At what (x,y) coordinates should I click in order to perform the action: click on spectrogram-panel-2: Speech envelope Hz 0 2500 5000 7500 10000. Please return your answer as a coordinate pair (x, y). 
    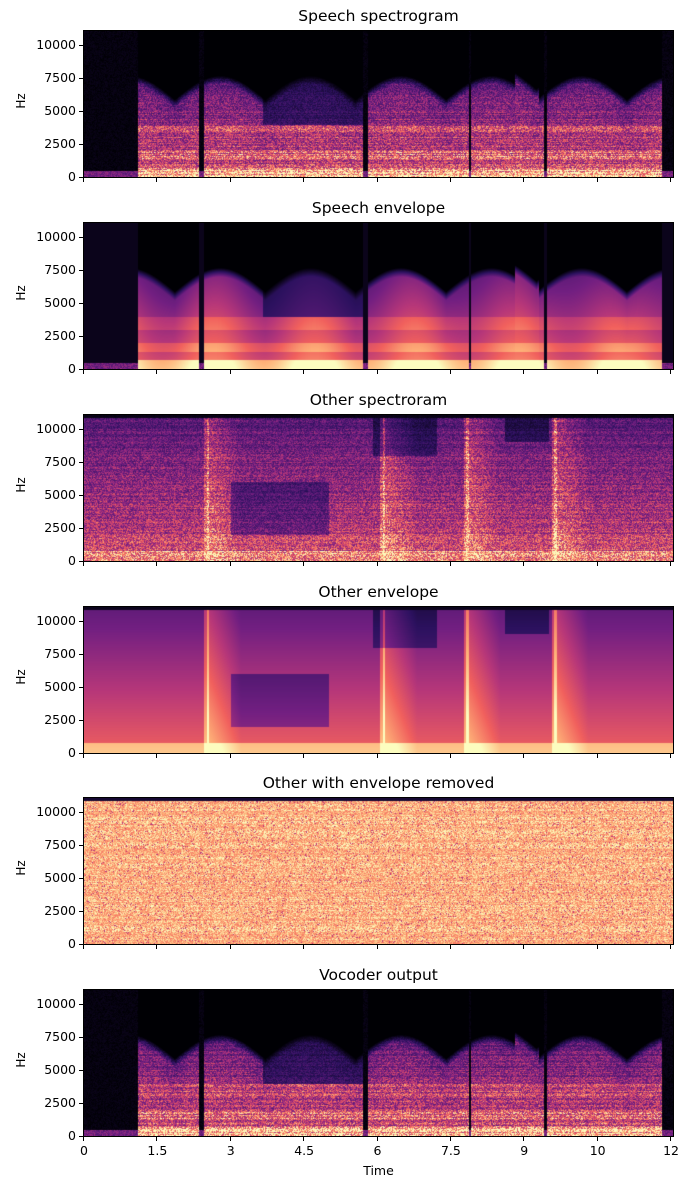
    Looking at the image, I should click on (344, 287).